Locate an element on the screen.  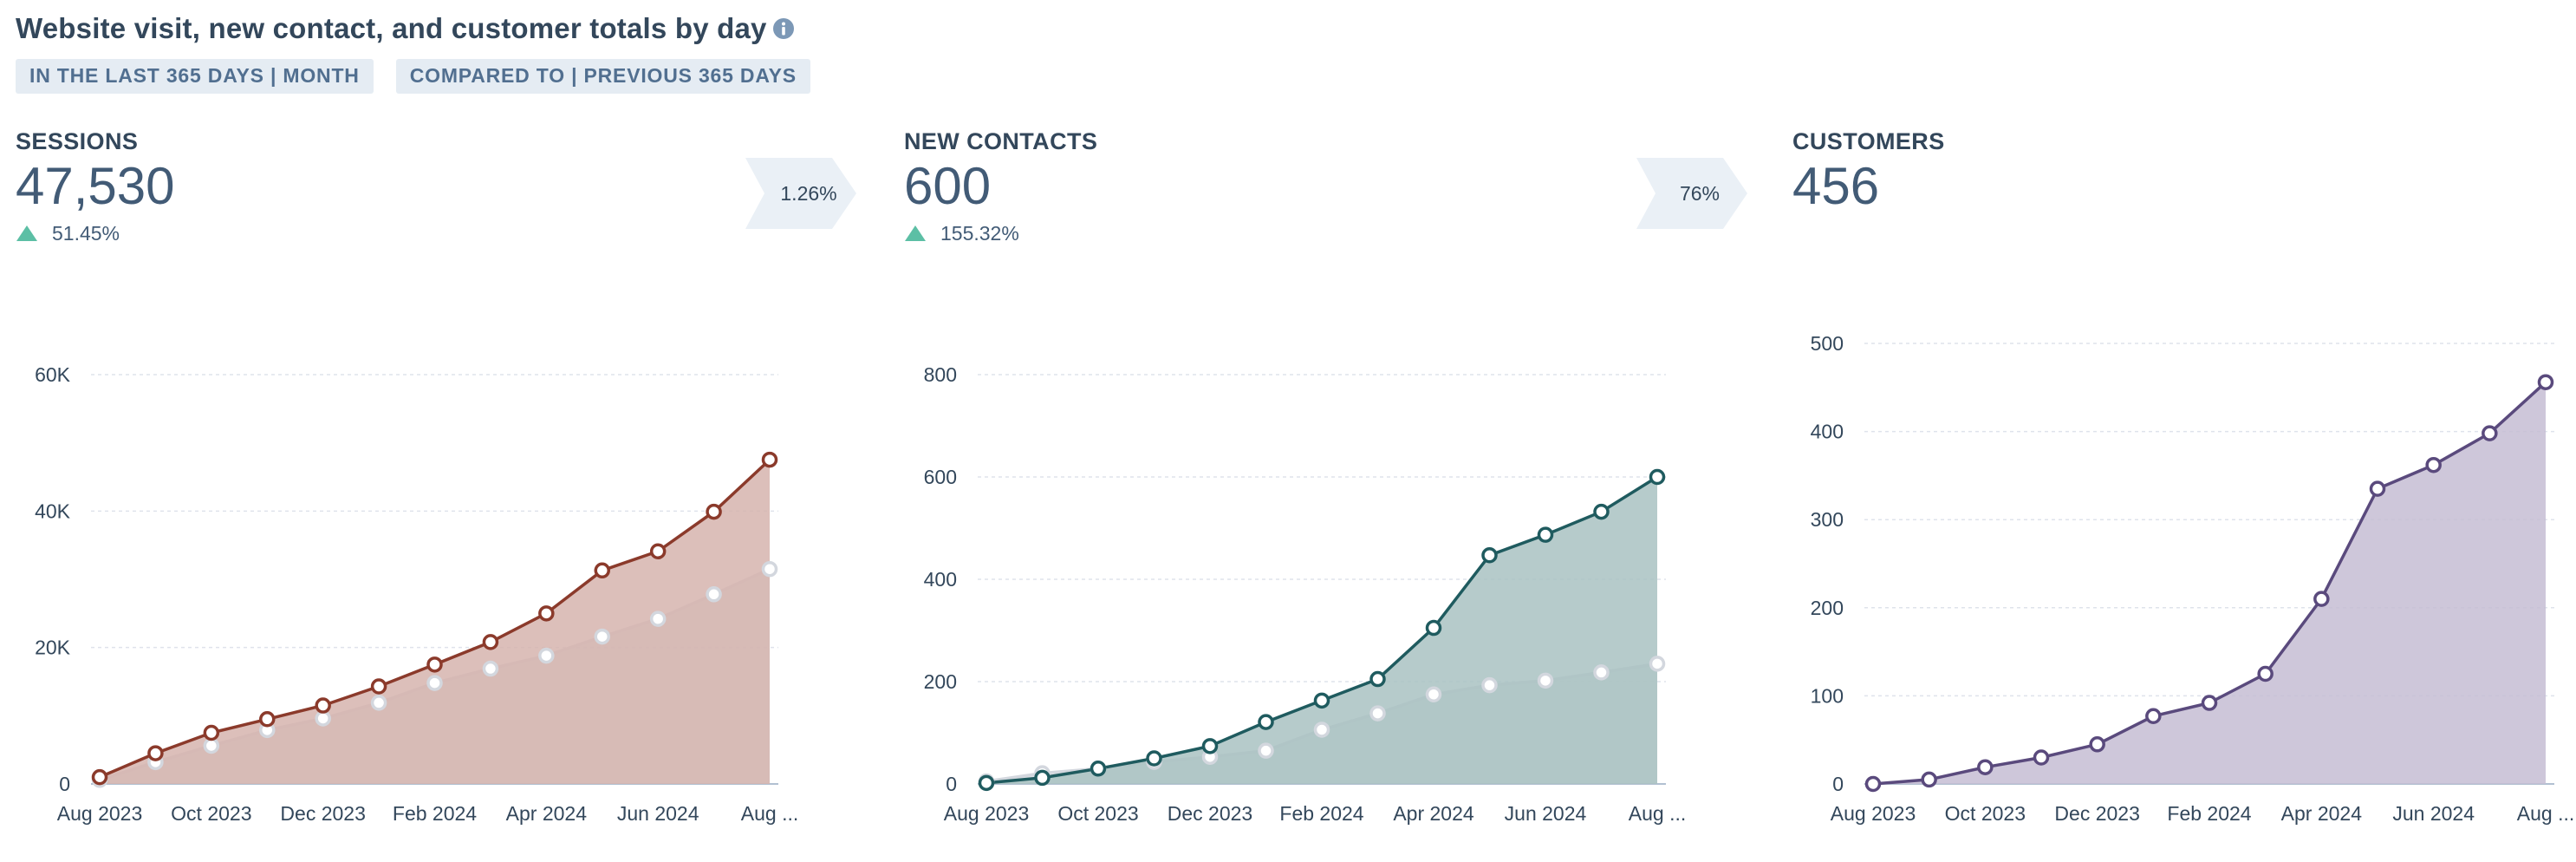
kpi-sessions: SESSIONS 47,530 51.45% is located at coordinates (95, 186).